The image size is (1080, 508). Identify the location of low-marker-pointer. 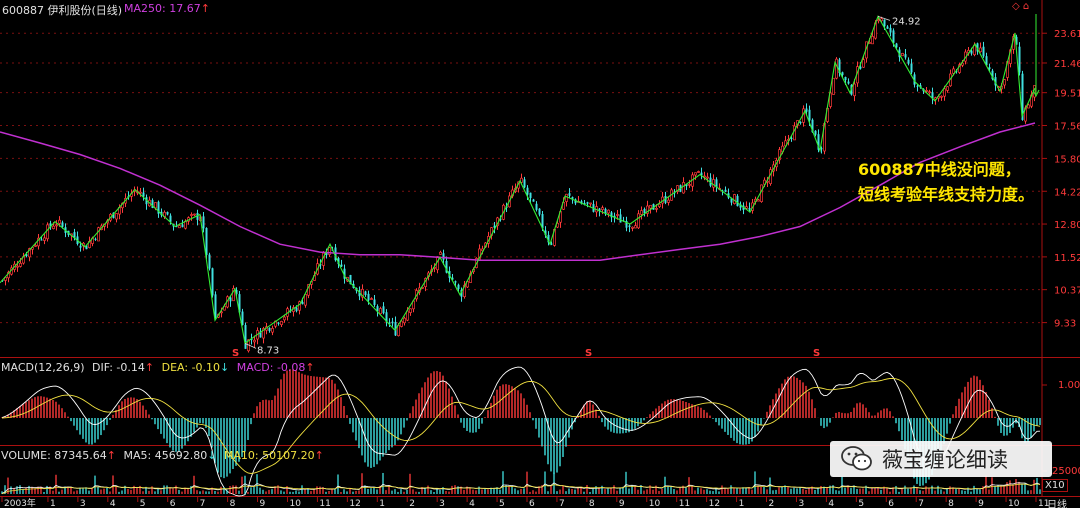
(250, 345).